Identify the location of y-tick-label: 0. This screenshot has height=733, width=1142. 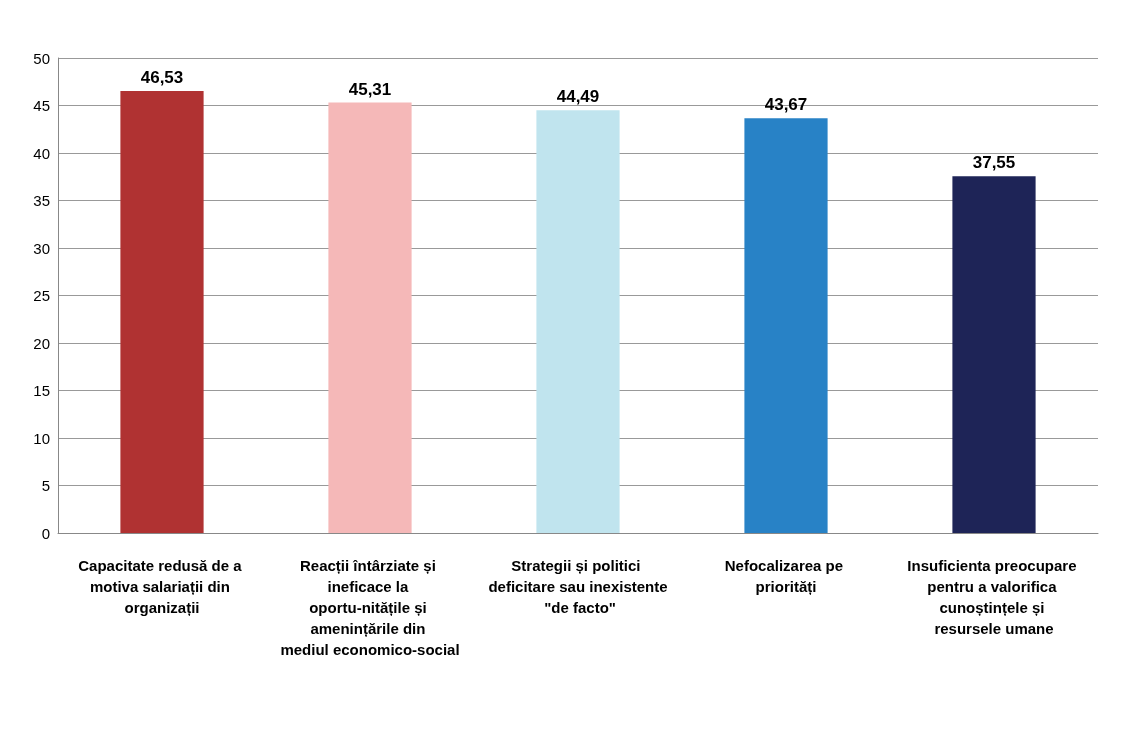
(45, 533).